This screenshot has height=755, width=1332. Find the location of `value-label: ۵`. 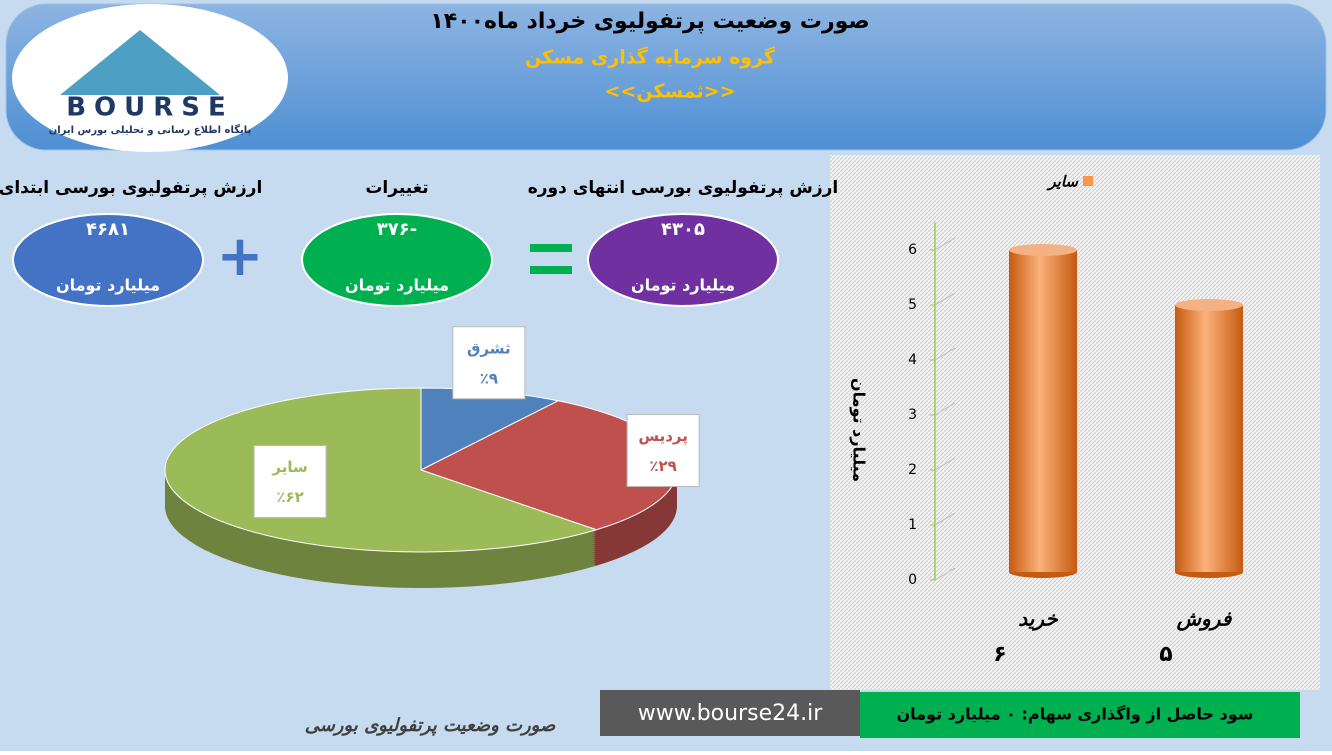

value-label: ۵ is located at coordinates (1165, 654).